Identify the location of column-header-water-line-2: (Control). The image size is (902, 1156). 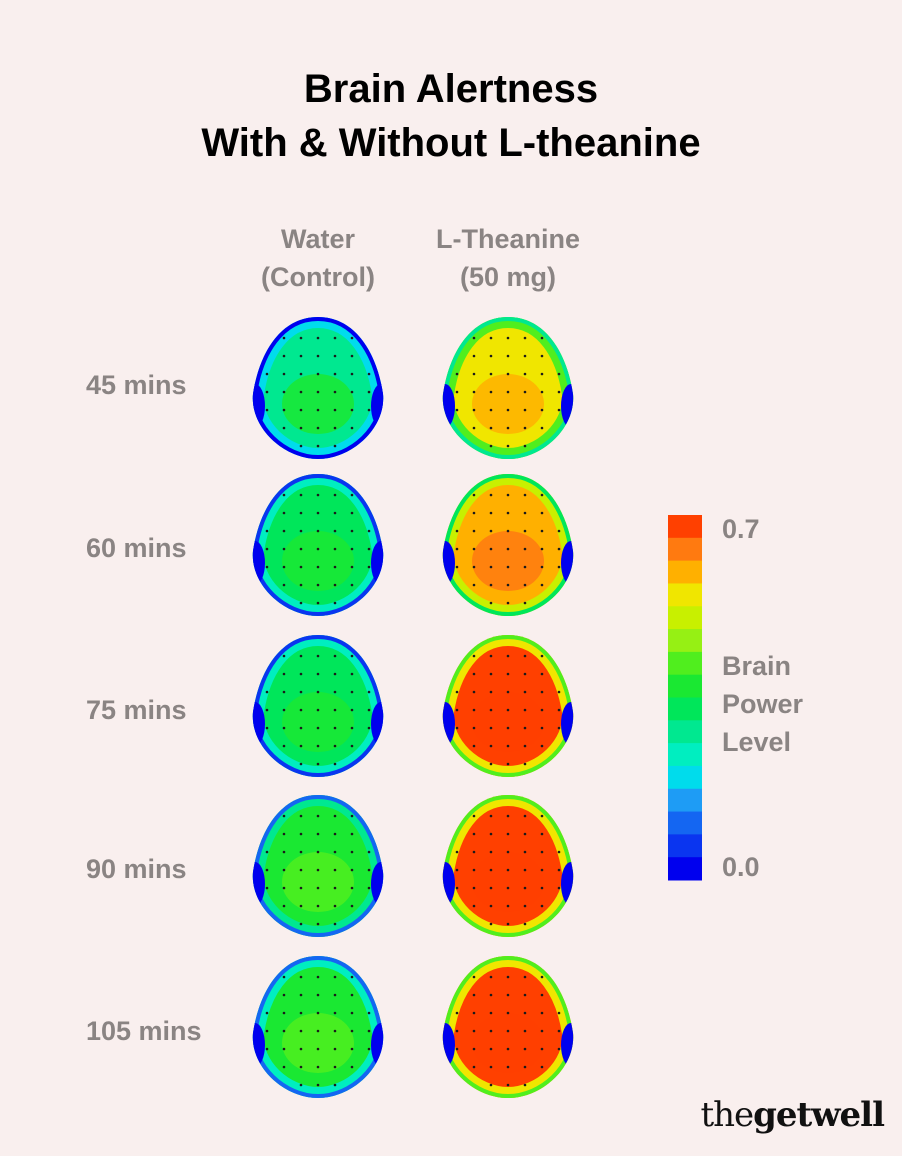
(318, 277).